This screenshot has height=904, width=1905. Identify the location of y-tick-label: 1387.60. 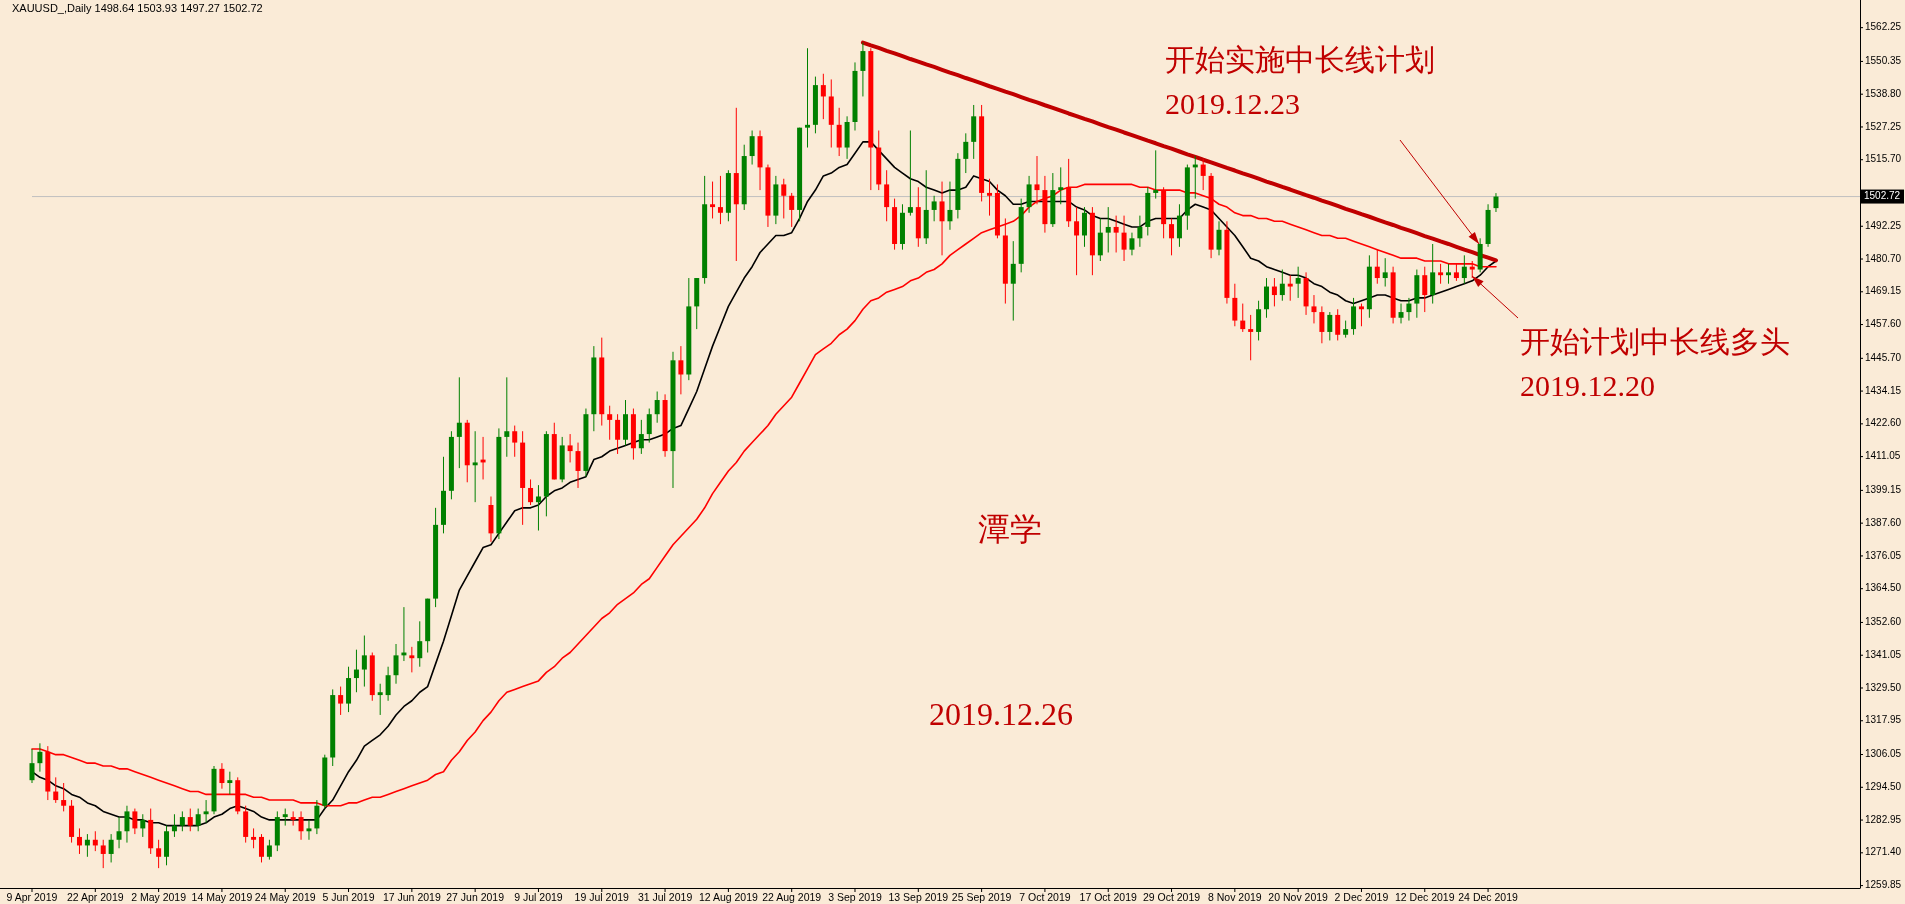
(1883, 522).